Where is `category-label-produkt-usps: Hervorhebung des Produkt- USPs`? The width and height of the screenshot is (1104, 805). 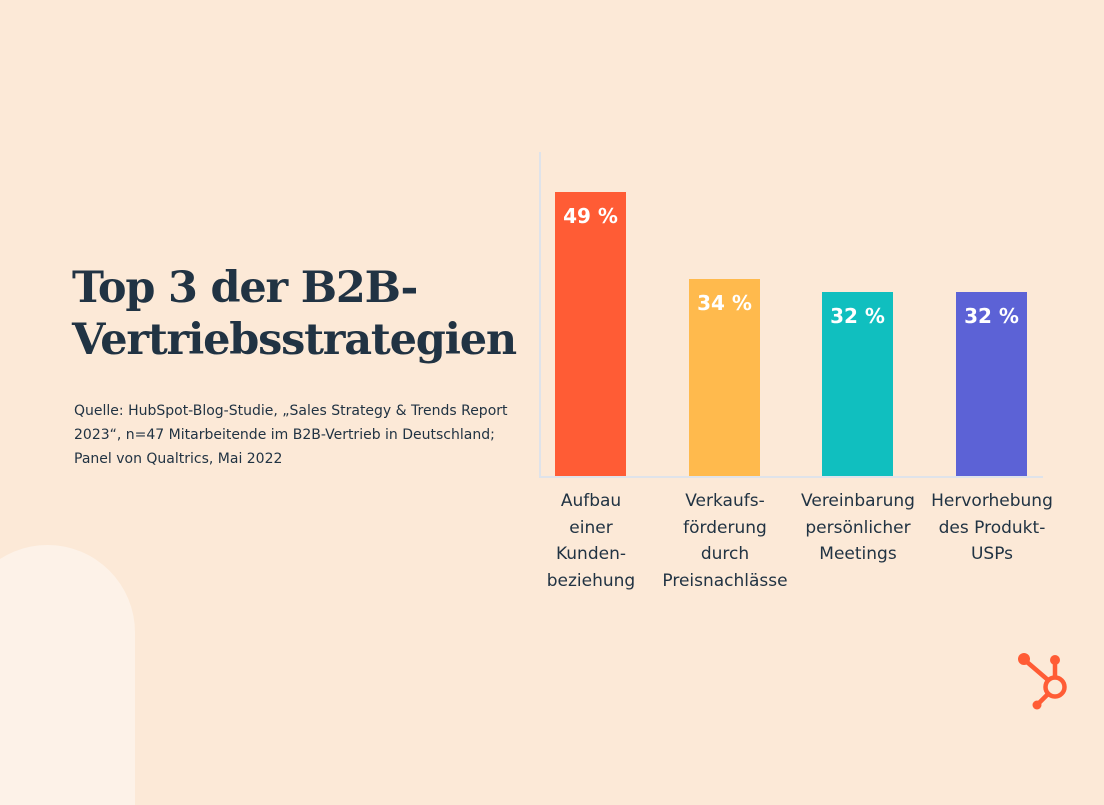
category-label-produkt-usps: Hervorhebung des Produkt- USPs is located at coordinates (992, 528).